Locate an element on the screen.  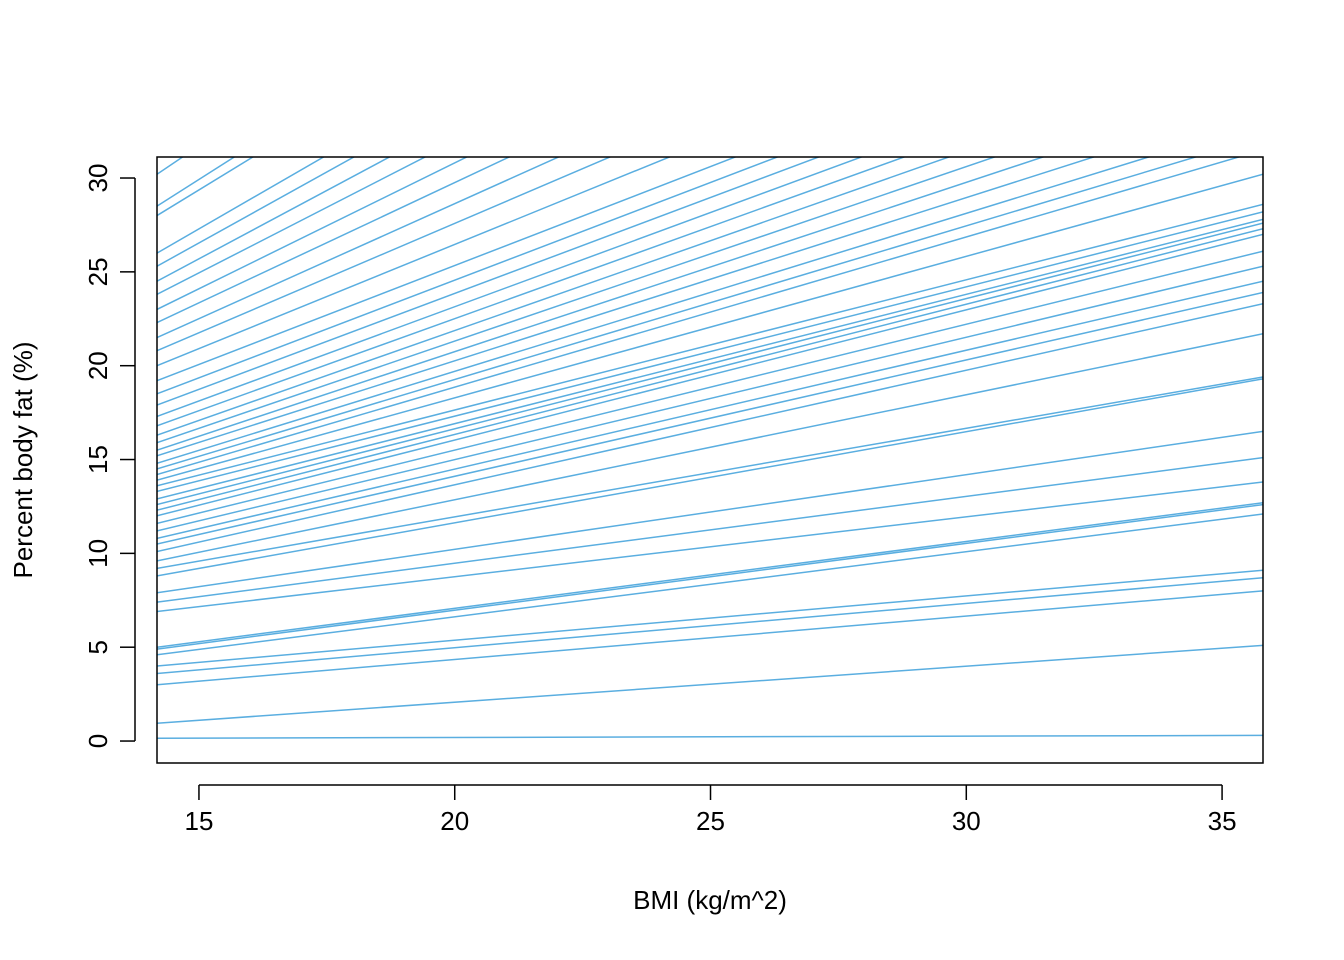
x-tick-label: 35 is located at coordinates (1222, 821).